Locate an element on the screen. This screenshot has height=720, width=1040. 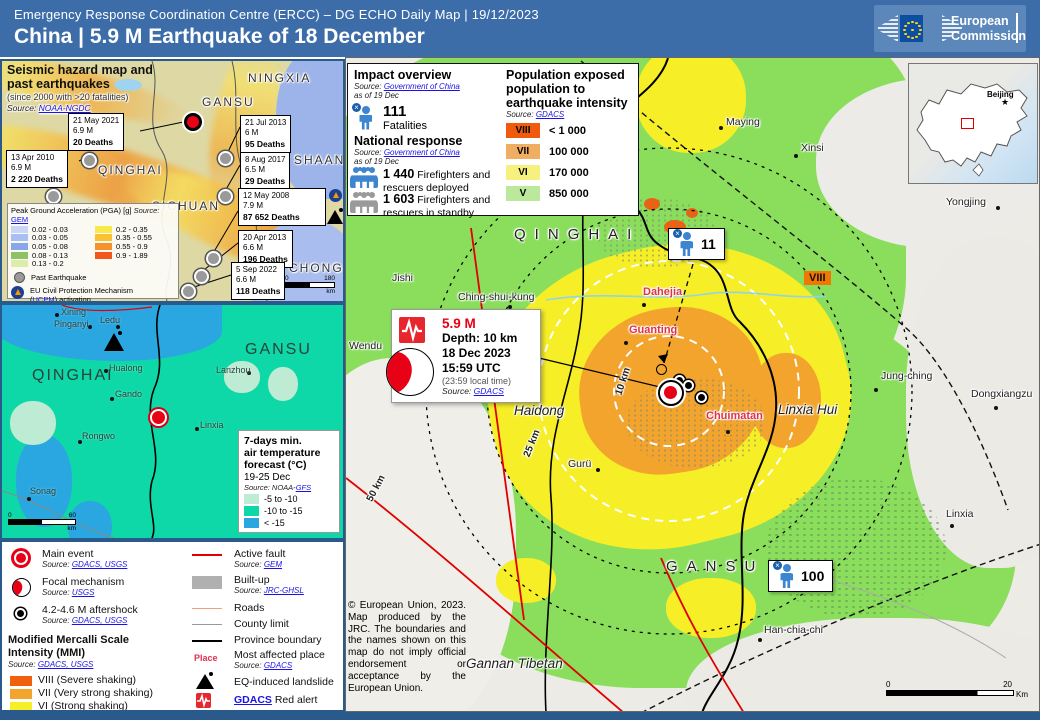
gdacs-link: GDACS is located at coordinates (253, 700).